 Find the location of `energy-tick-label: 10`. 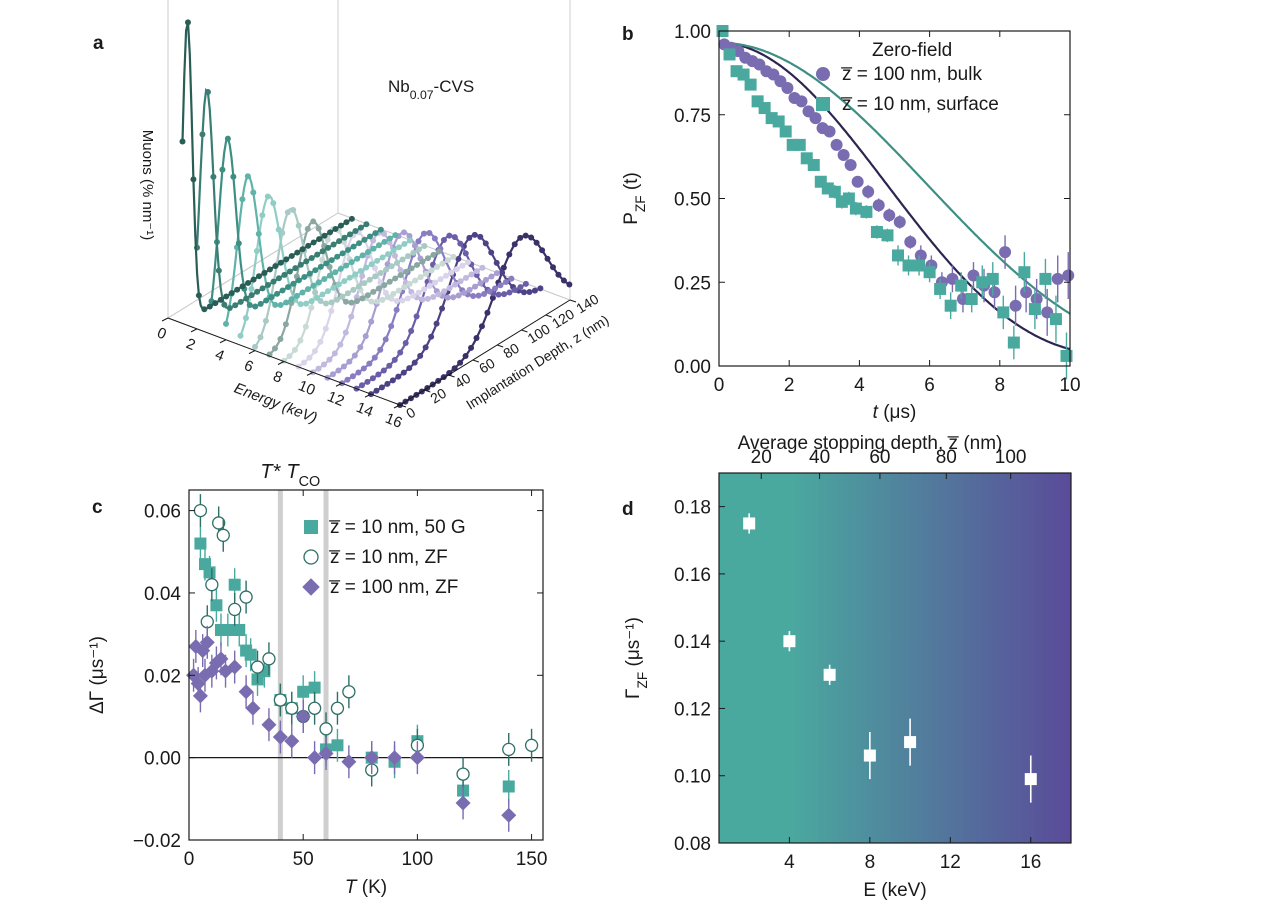

energy-tick-label: 10 is located at coordinates (307, 388).